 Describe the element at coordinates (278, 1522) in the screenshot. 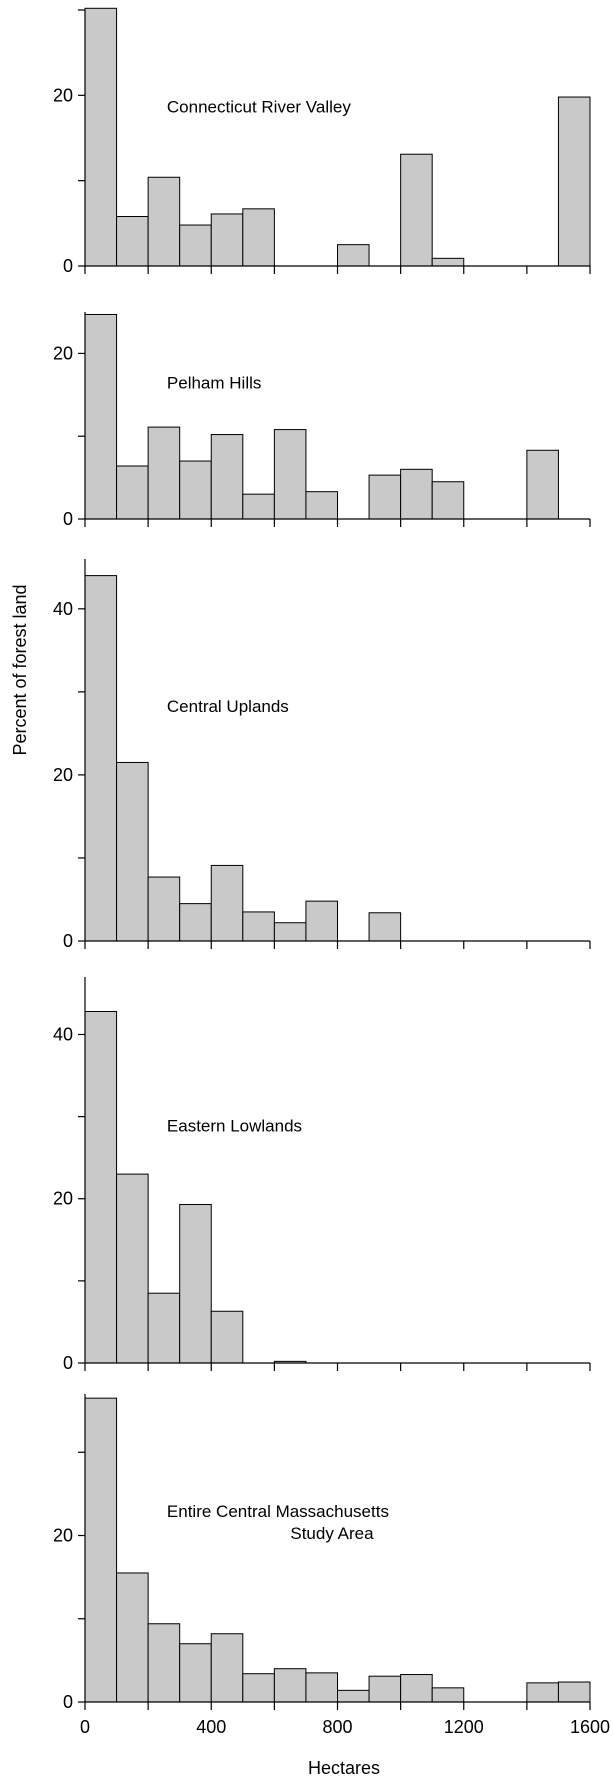

I see `panel-title: Entire Central Massachusetts Study Area` at that location.